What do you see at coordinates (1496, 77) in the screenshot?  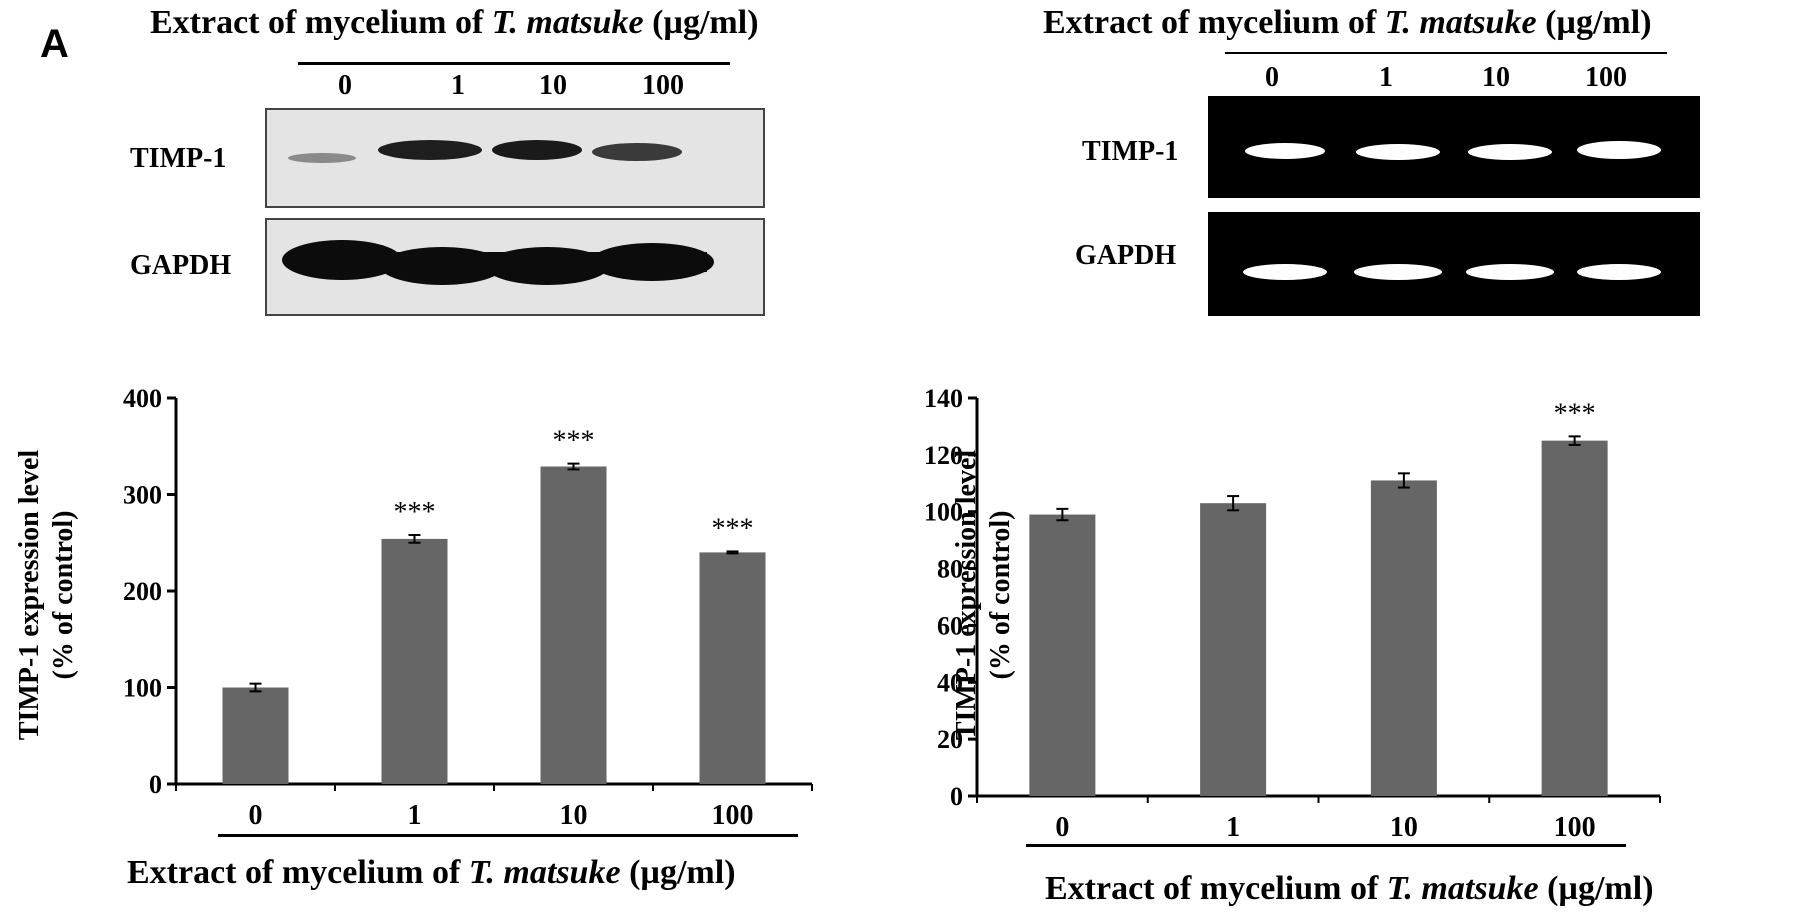 I see `right-blot-lane-10: 10` at bounding box center [1496, 77].